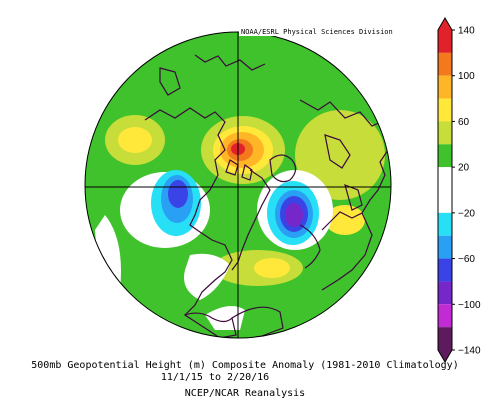 The height and width of the screenshot is (407, 490). What do you see at coordinates (317, 32) in the screenshot?
I see `credit-label: NOAA/ESRL Physical Sciences Division` at bounding box center [317, 32].